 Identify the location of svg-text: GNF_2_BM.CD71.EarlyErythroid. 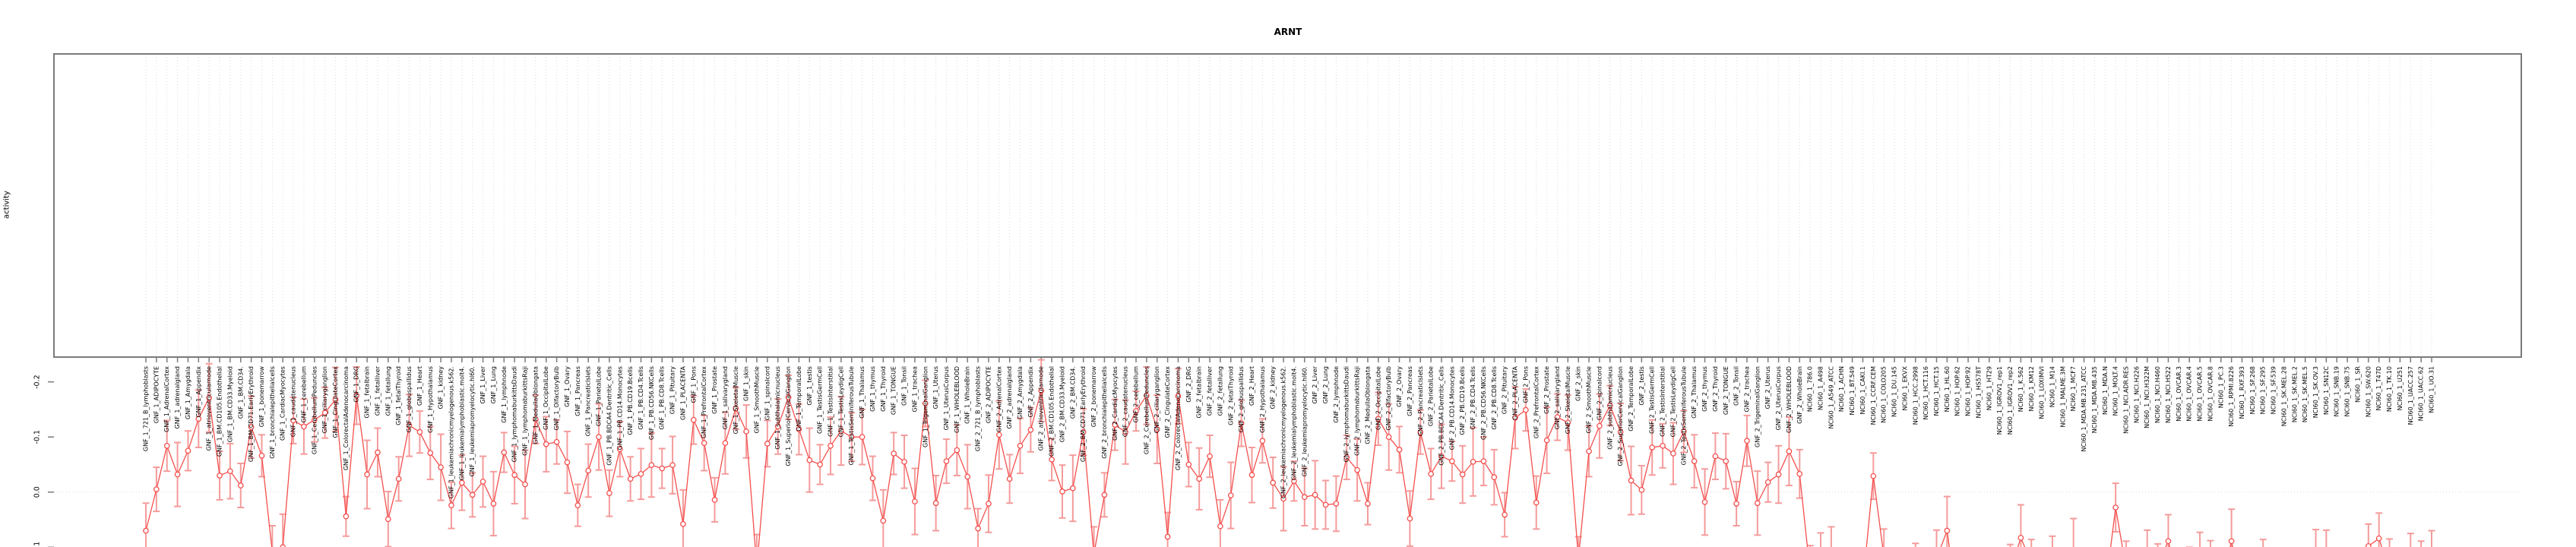
(1083, 414).